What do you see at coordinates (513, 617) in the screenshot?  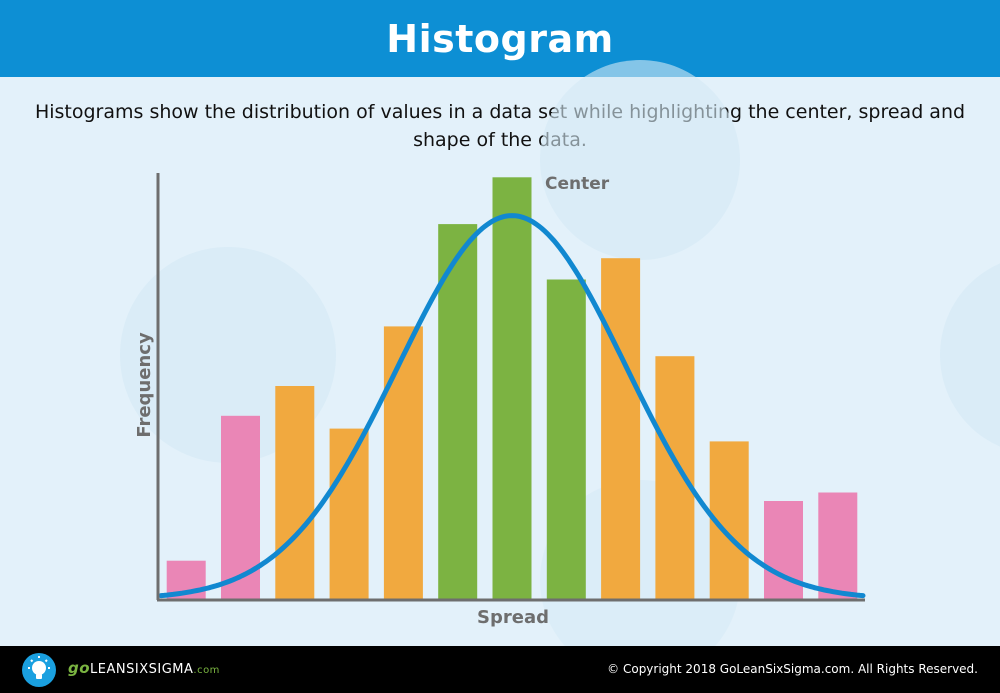 I see `x-axis-label: Spread` at bounding box center [513, 617].